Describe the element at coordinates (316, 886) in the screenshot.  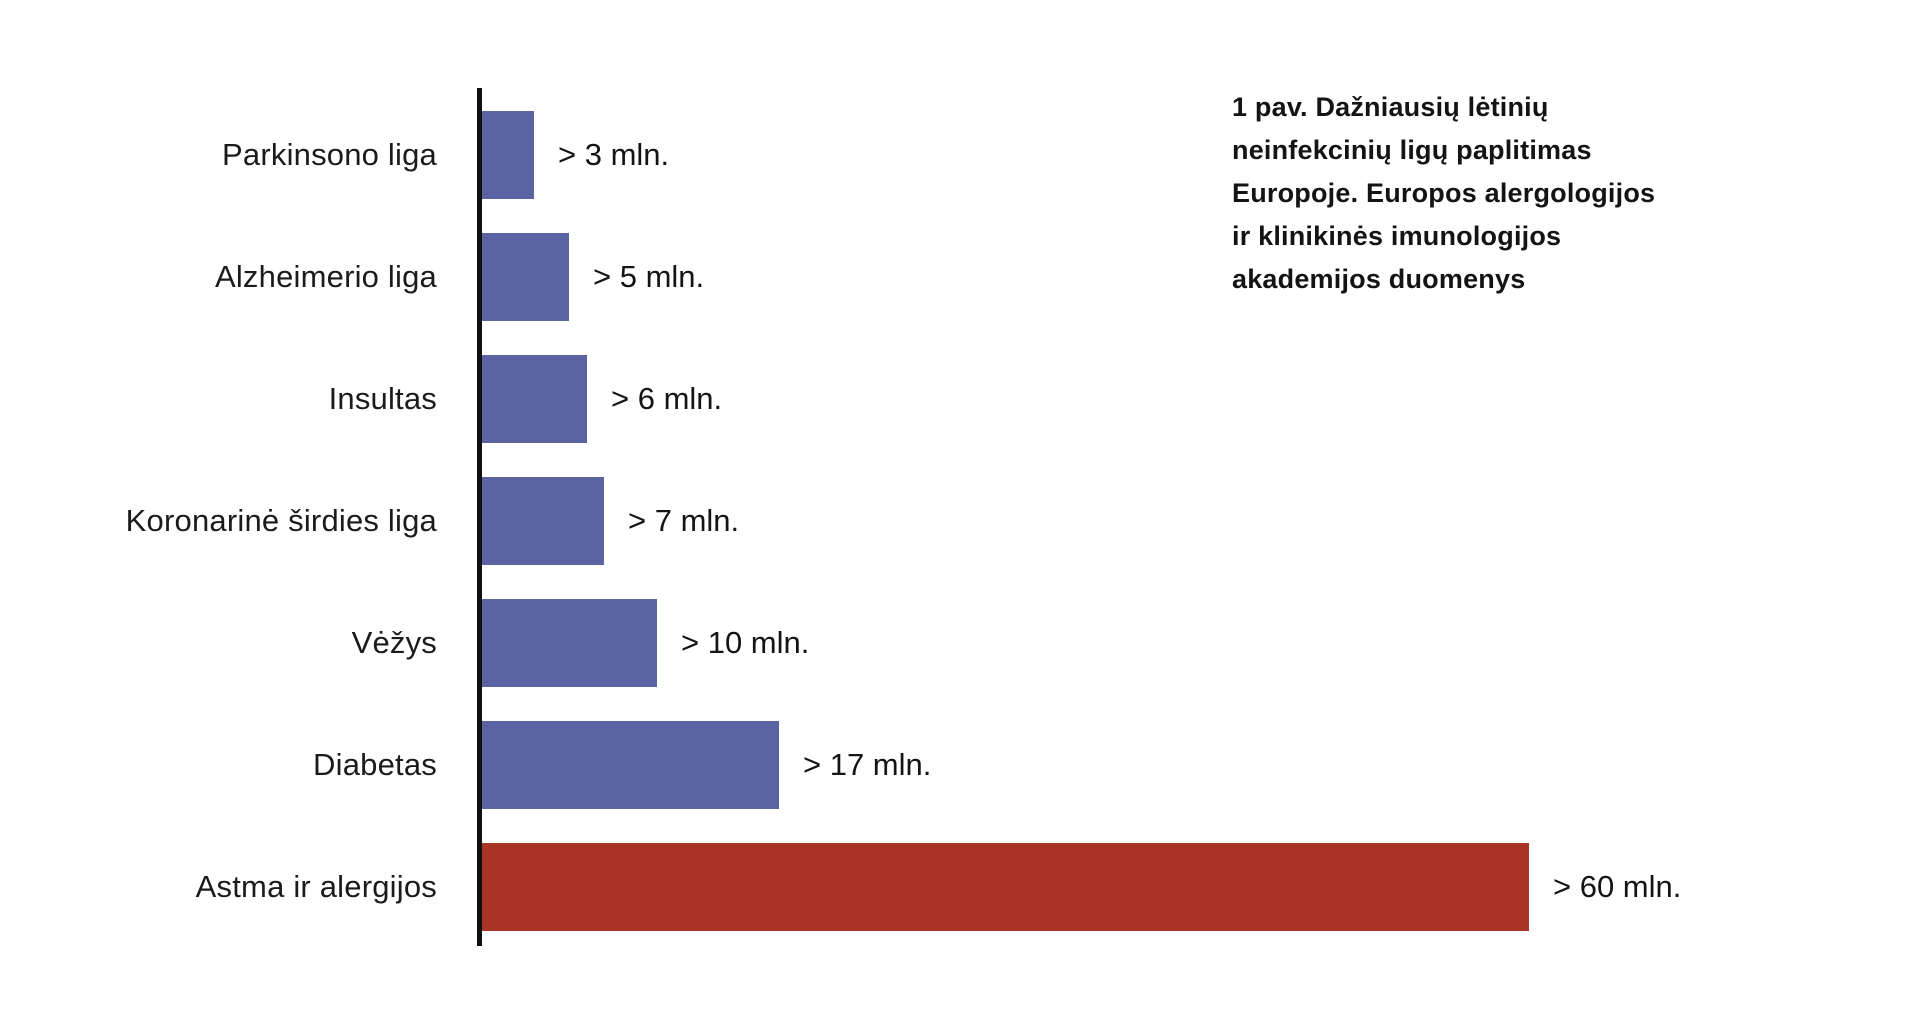
I see `category-label: Astma ir alergijos` at that location.